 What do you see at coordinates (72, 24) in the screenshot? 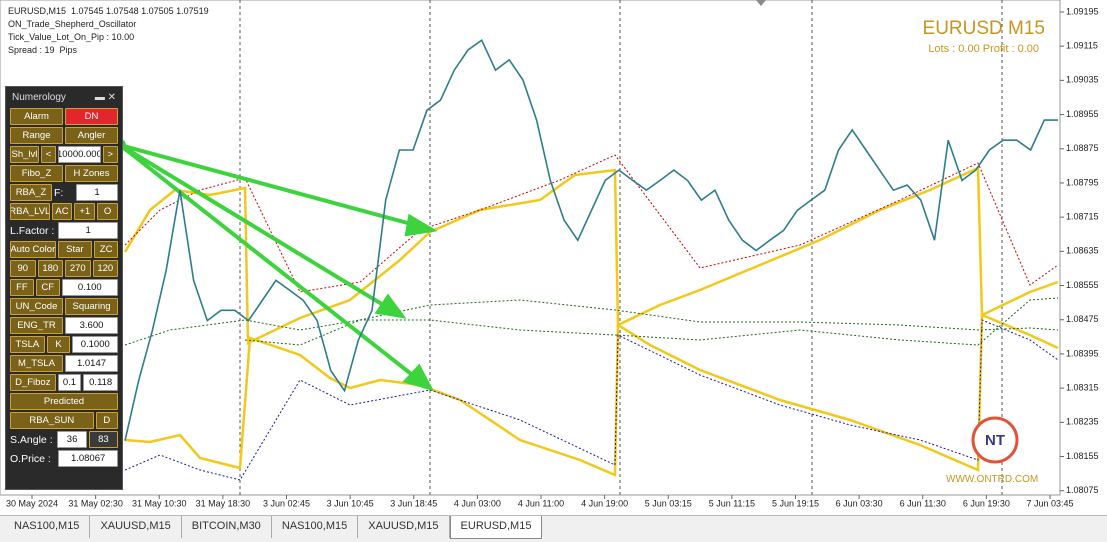
I see `indicator-name: ON_Trade_Shepherd_Oscillator` at bounding box center [72, 24].